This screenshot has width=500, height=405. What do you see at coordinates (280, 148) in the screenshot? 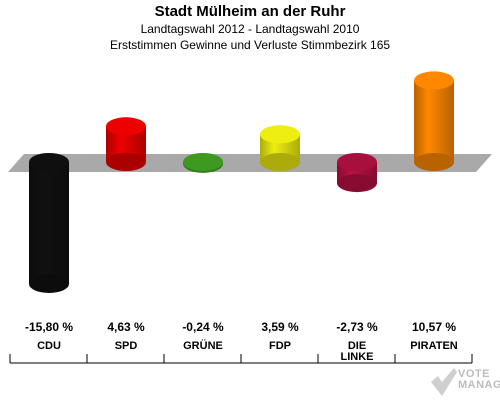
I see `bar-fdp` at bounding box center [280, 148].